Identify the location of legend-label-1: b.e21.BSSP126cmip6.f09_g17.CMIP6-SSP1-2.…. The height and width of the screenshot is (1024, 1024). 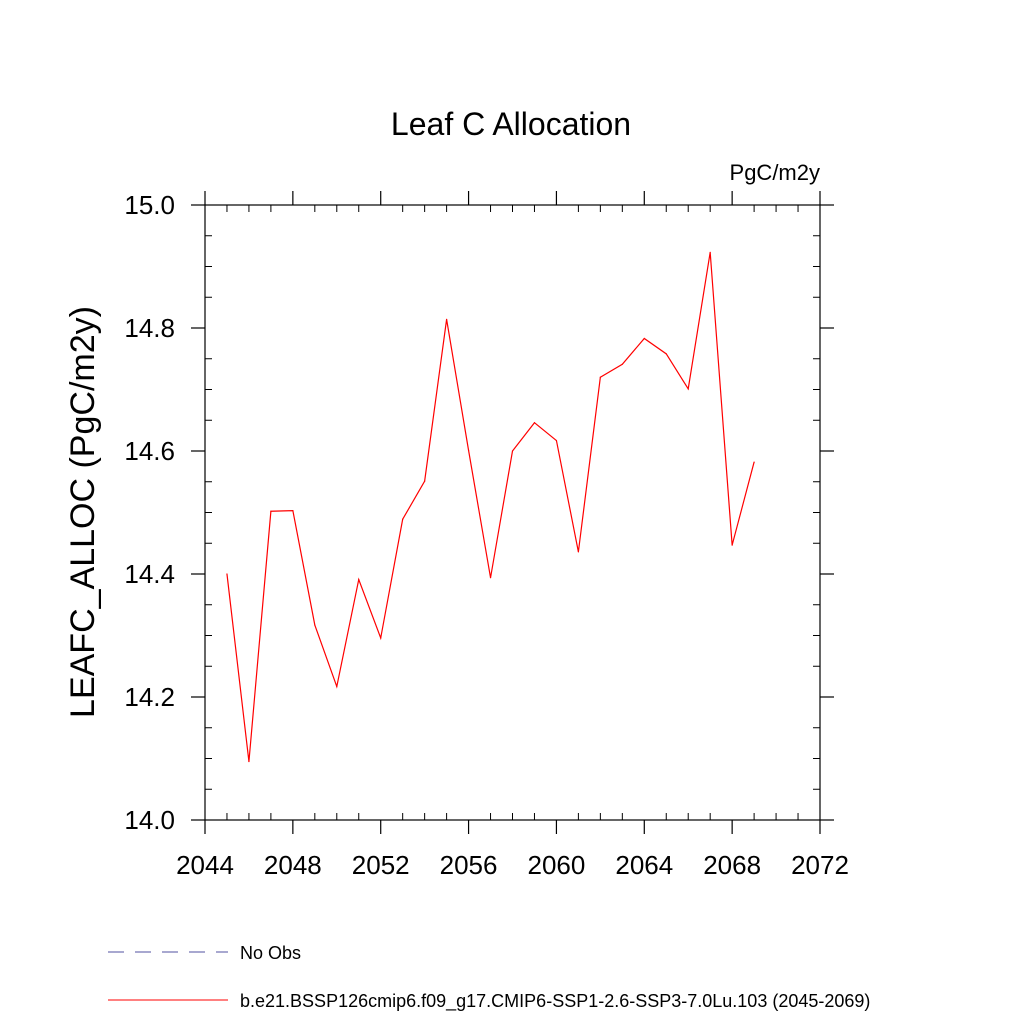
(555, 1001).